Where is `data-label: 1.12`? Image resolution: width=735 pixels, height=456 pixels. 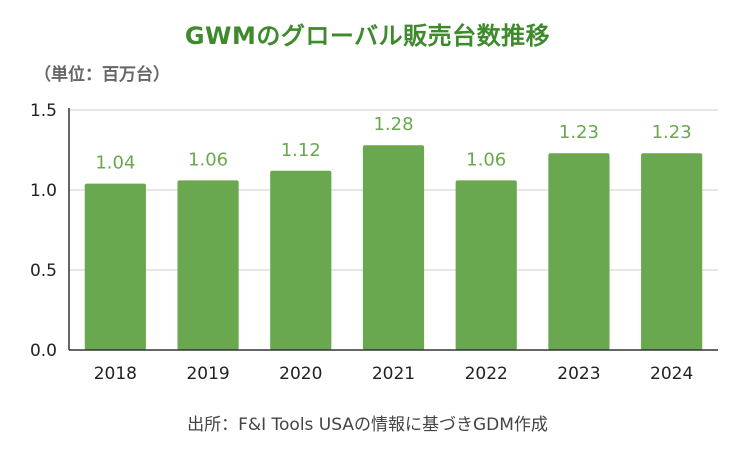
data-label: 1.12 is located at coordinates (301, 150).